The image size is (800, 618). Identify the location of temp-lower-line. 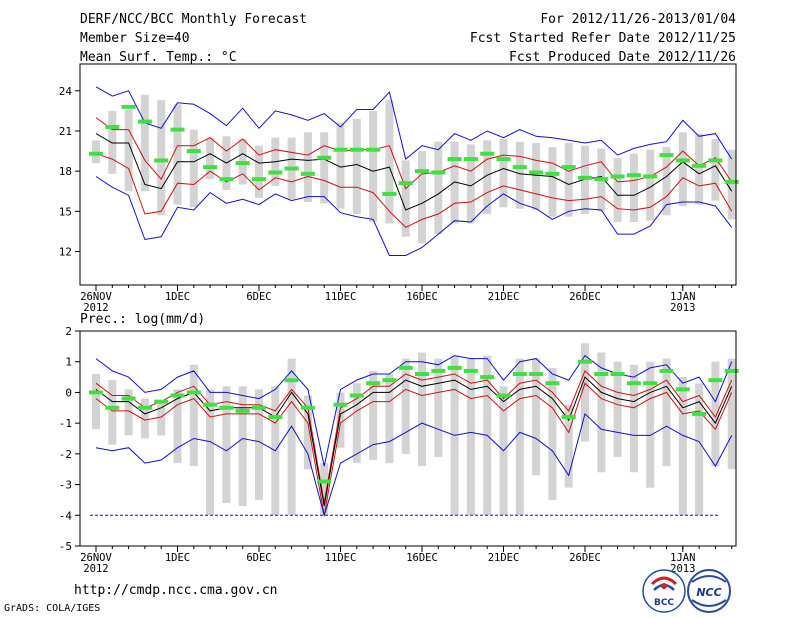
(414, 191).